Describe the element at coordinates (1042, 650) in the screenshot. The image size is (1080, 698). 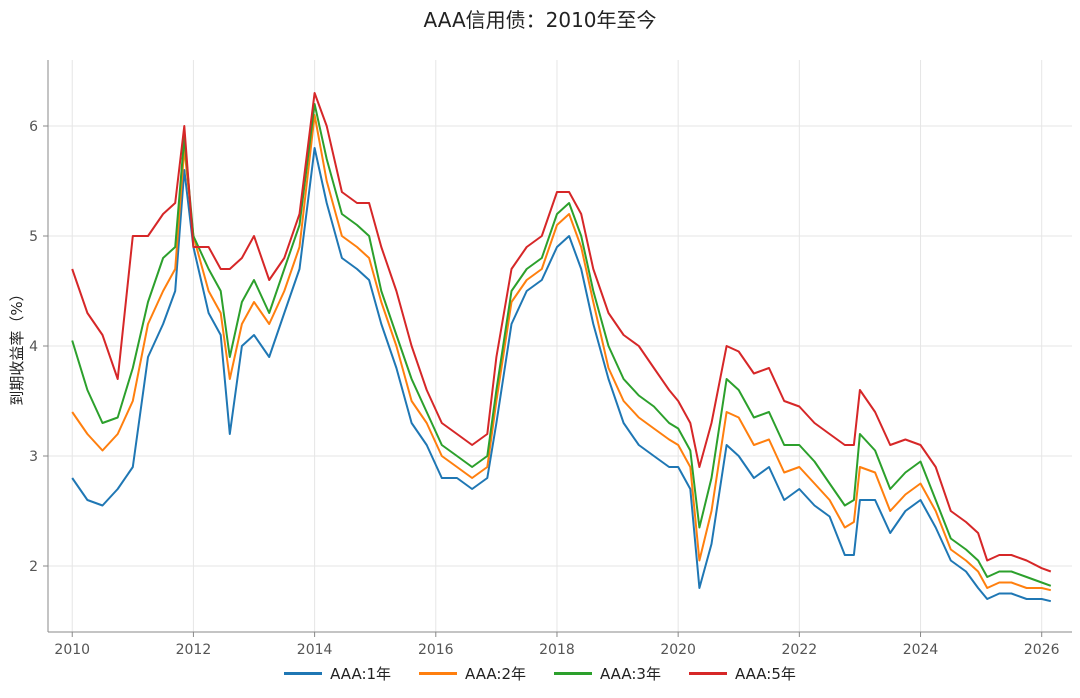
I see `x-tick-label: 2026` at that location.